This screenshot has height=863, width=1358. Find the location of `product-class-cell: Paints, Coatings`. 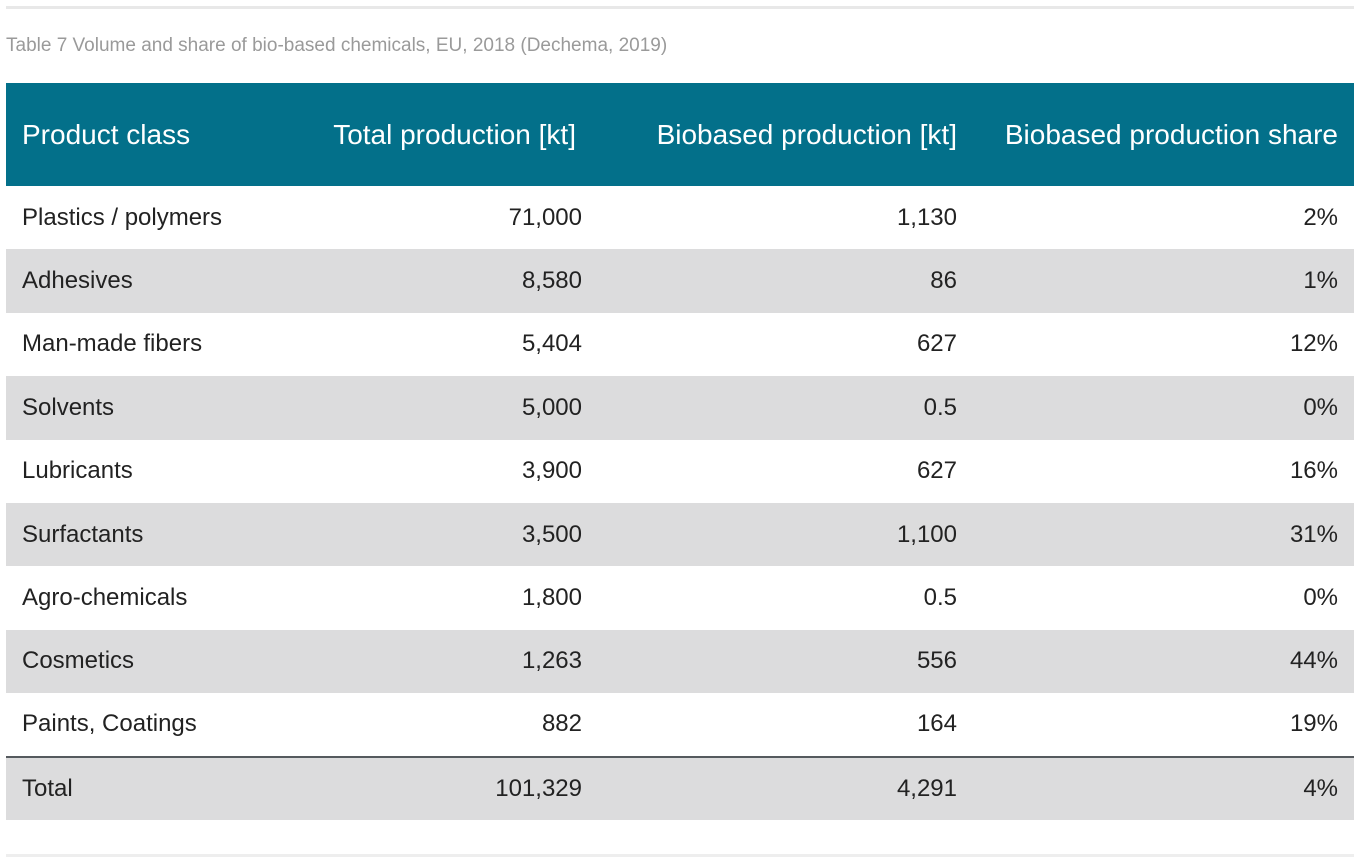

product-class-cell: Paints, Coatings is located at coordinates (109, 724).